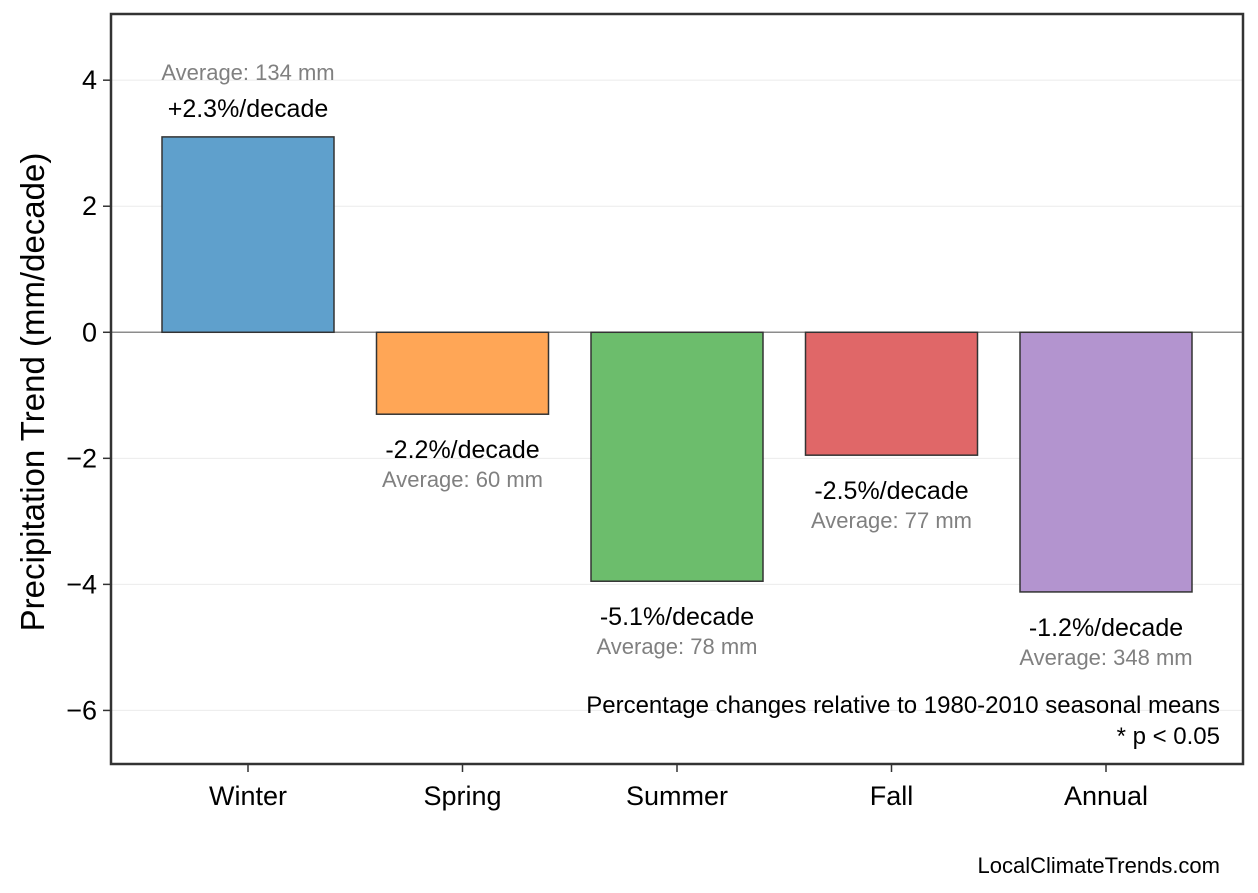  What do you see at coordinates (32, 392) in the screenshot?
I see `y-axis-title: Precipitation Trend (mm/decade)` at bounding box center [32, 392].